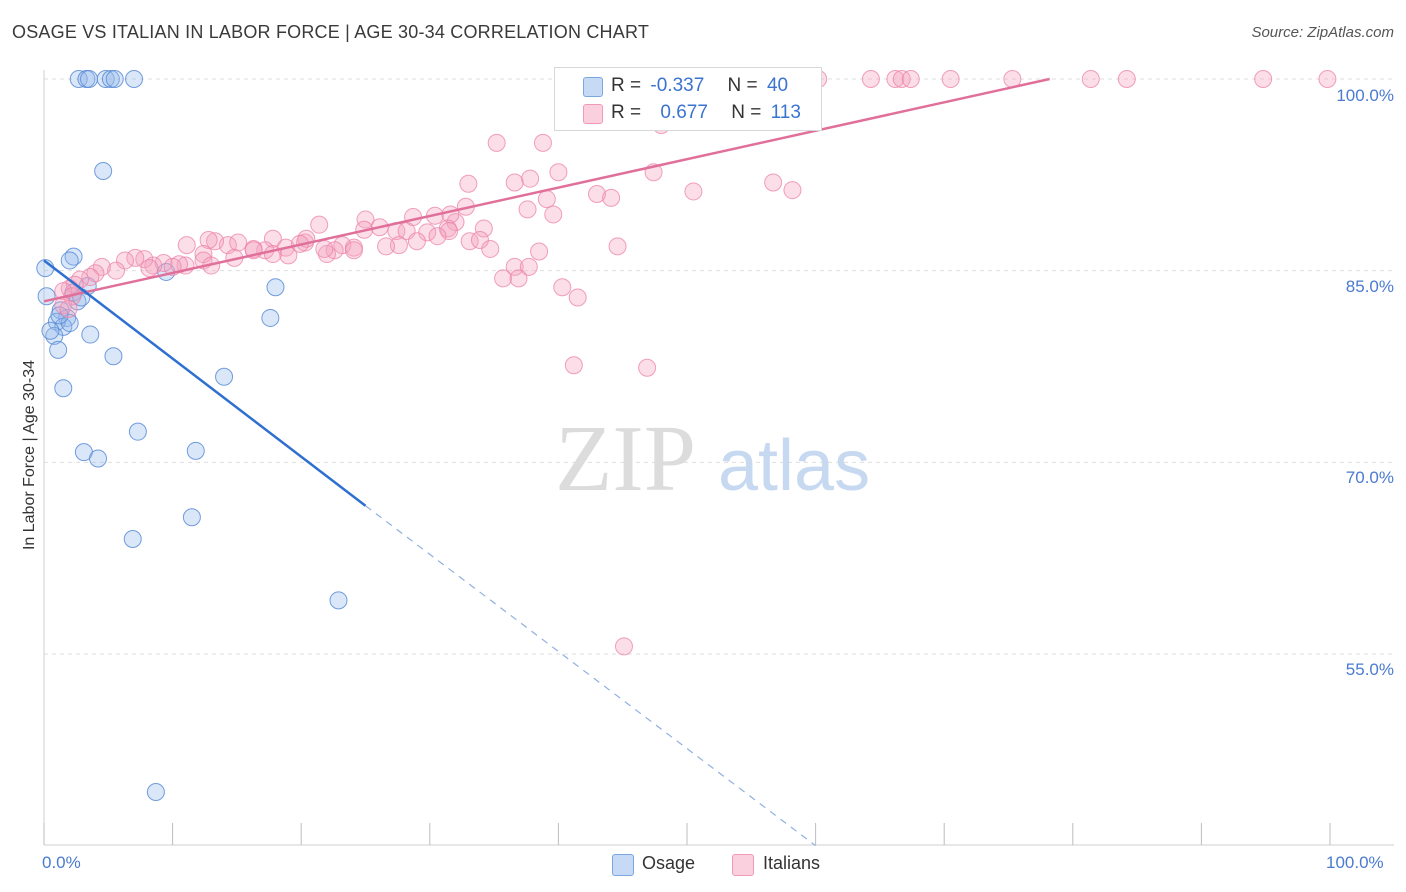  I want to click on y-tick-label: 85.0%, so click(1369, 286).